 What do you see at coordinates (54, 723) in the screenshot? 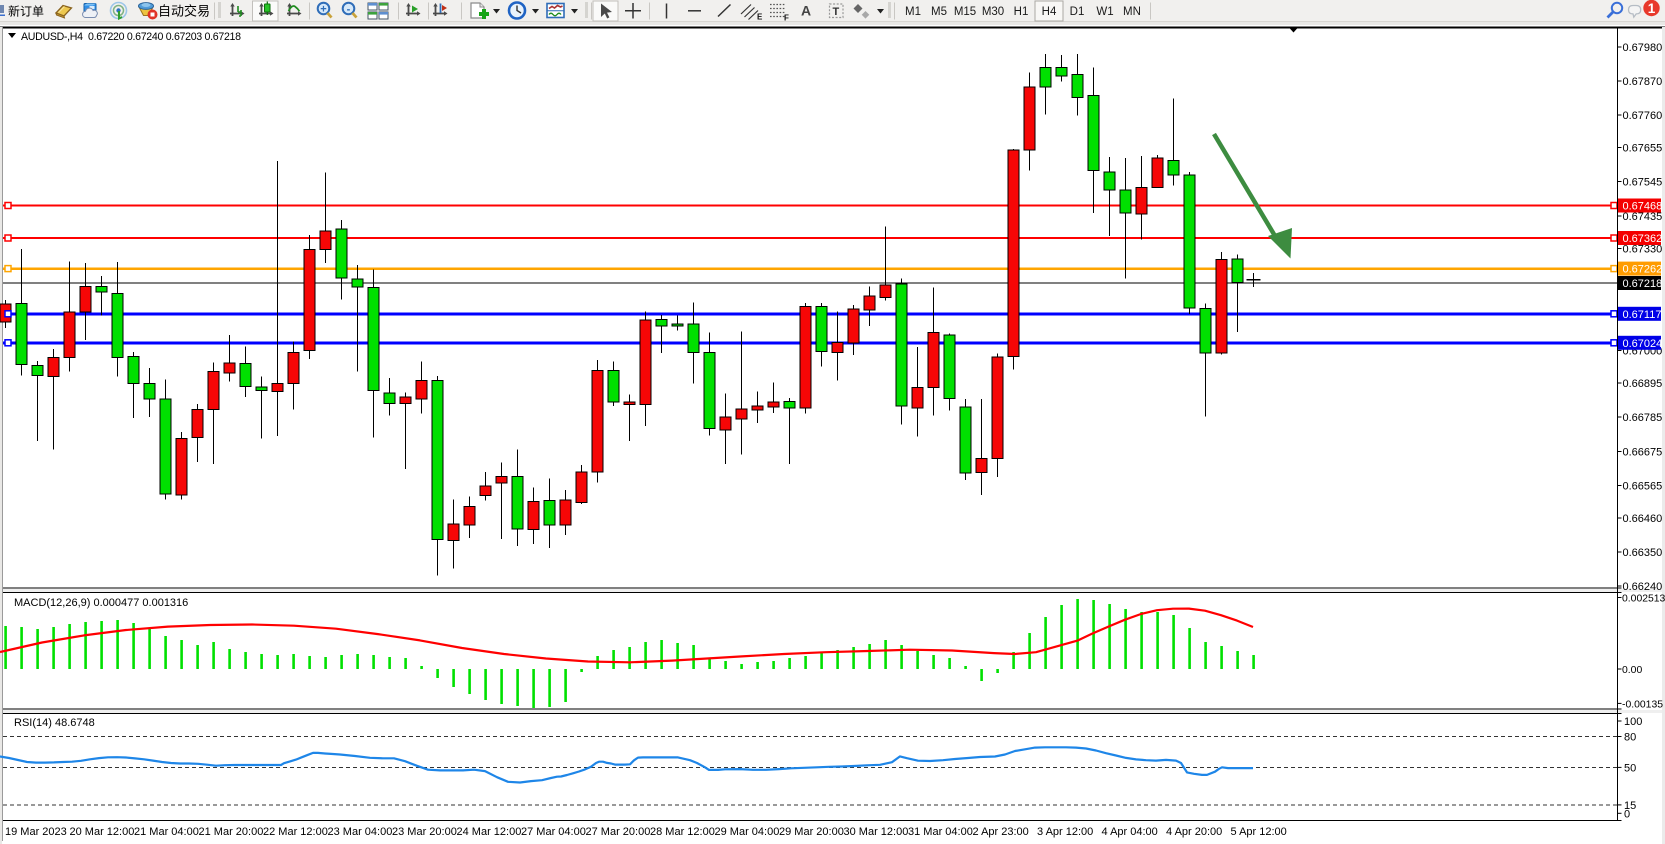
I see `svg-text: RSI(14) 48.6748` at bounding box center [54, 723].